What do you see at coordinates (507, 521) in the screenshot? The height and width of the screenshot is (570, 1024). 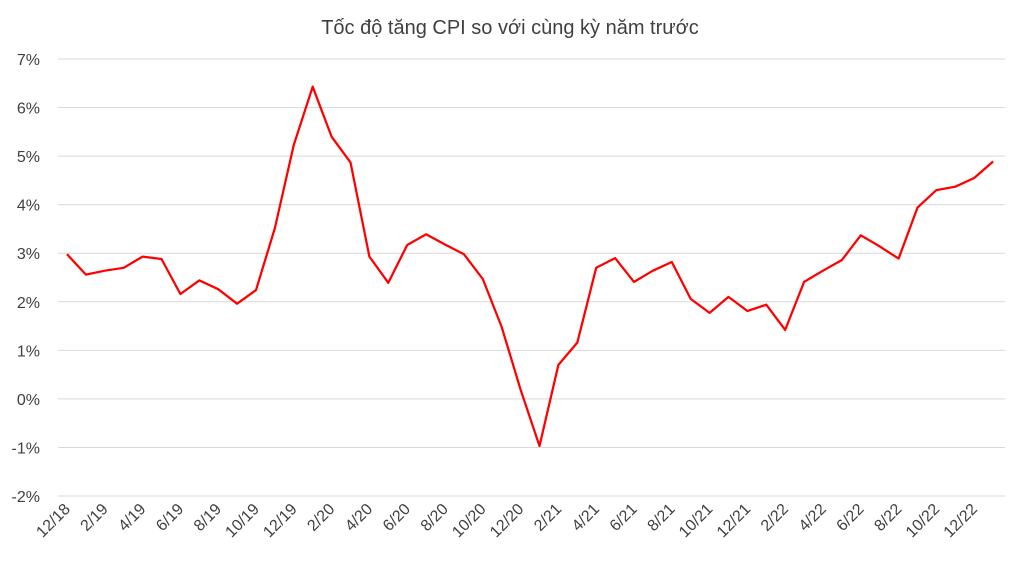 I see `x-tick-label: 12/20` at bounding box center [507, 521].